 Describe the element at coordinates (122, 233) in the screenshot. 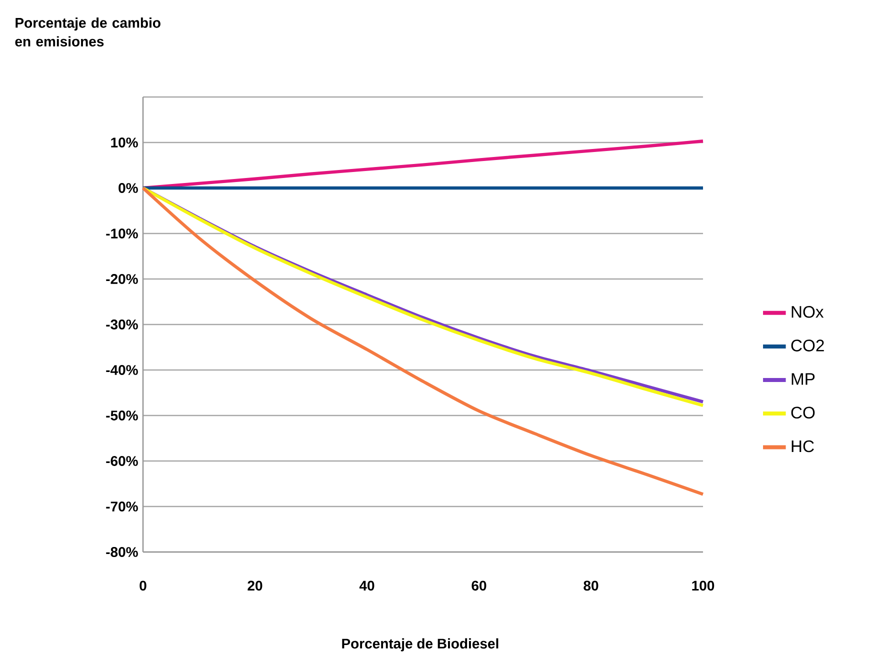

I see `y-tick-label: -10%` at that location.